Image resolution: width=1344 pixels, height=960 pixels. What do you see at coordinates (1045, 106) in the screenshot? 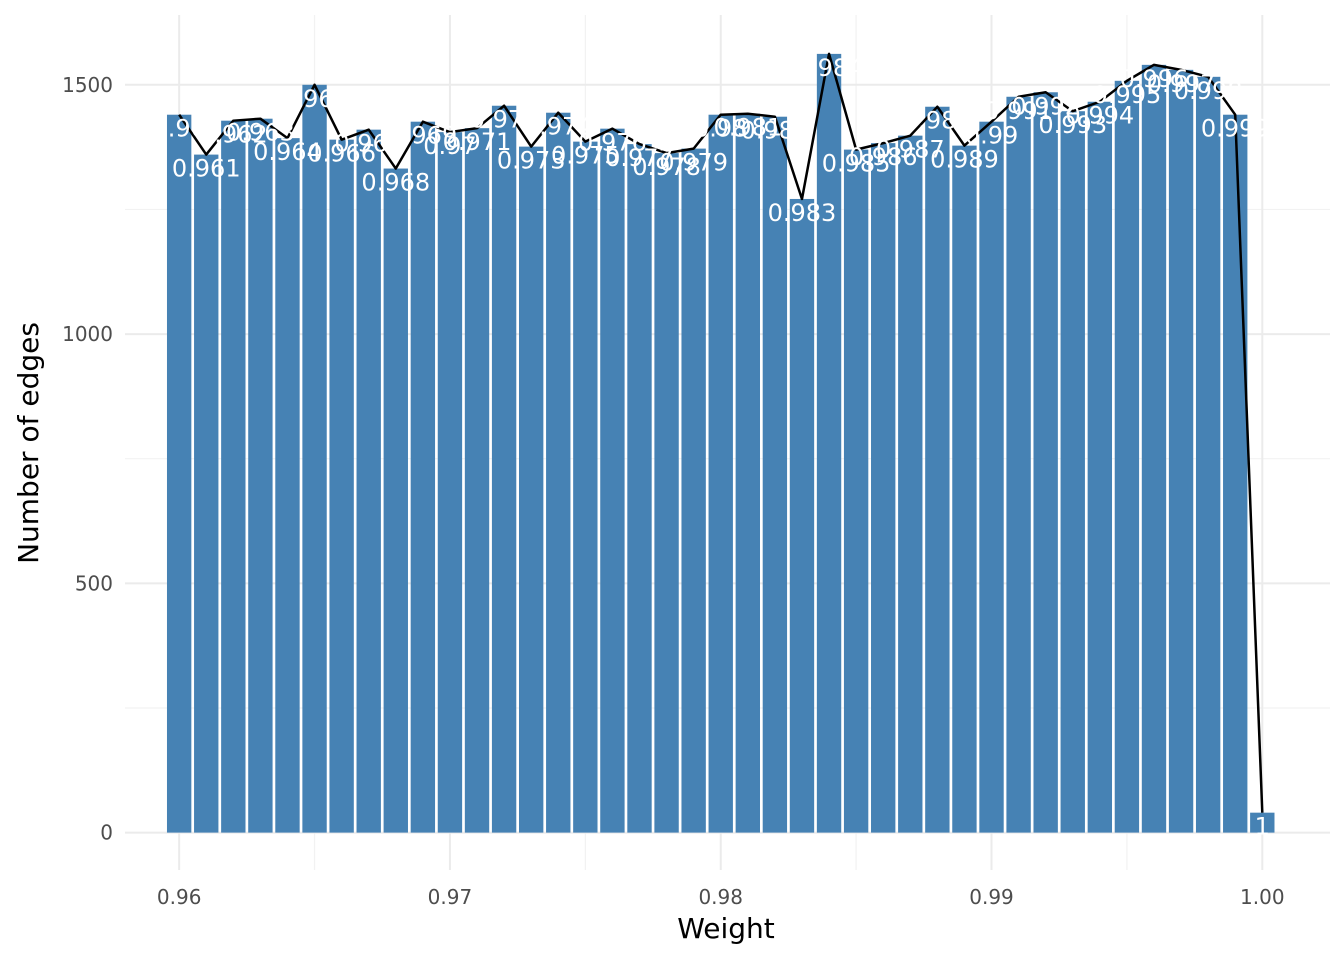
I see `bar-label: 0.992` at bounding box center [1045, 106].